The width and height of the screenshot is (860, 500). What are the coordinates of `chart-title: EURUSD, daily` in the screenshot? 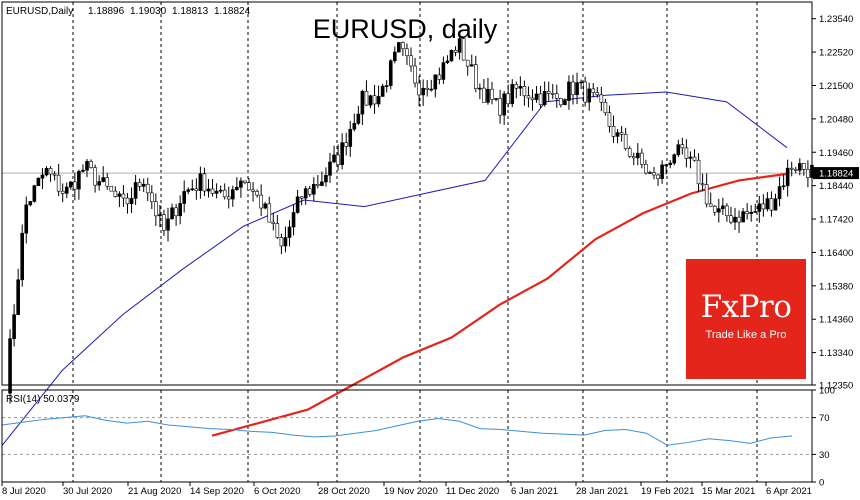 It's located at (405, 29).